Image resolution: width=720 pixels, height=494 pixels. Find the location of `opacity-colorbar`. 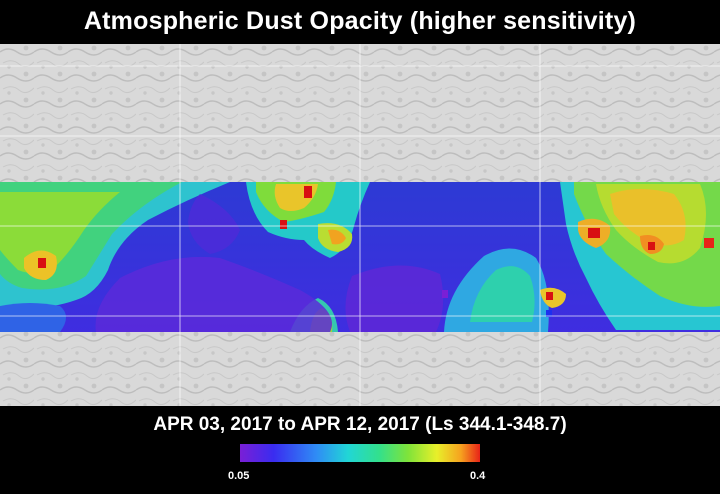

opacity-colorbar is located at coordinates (360, 453).